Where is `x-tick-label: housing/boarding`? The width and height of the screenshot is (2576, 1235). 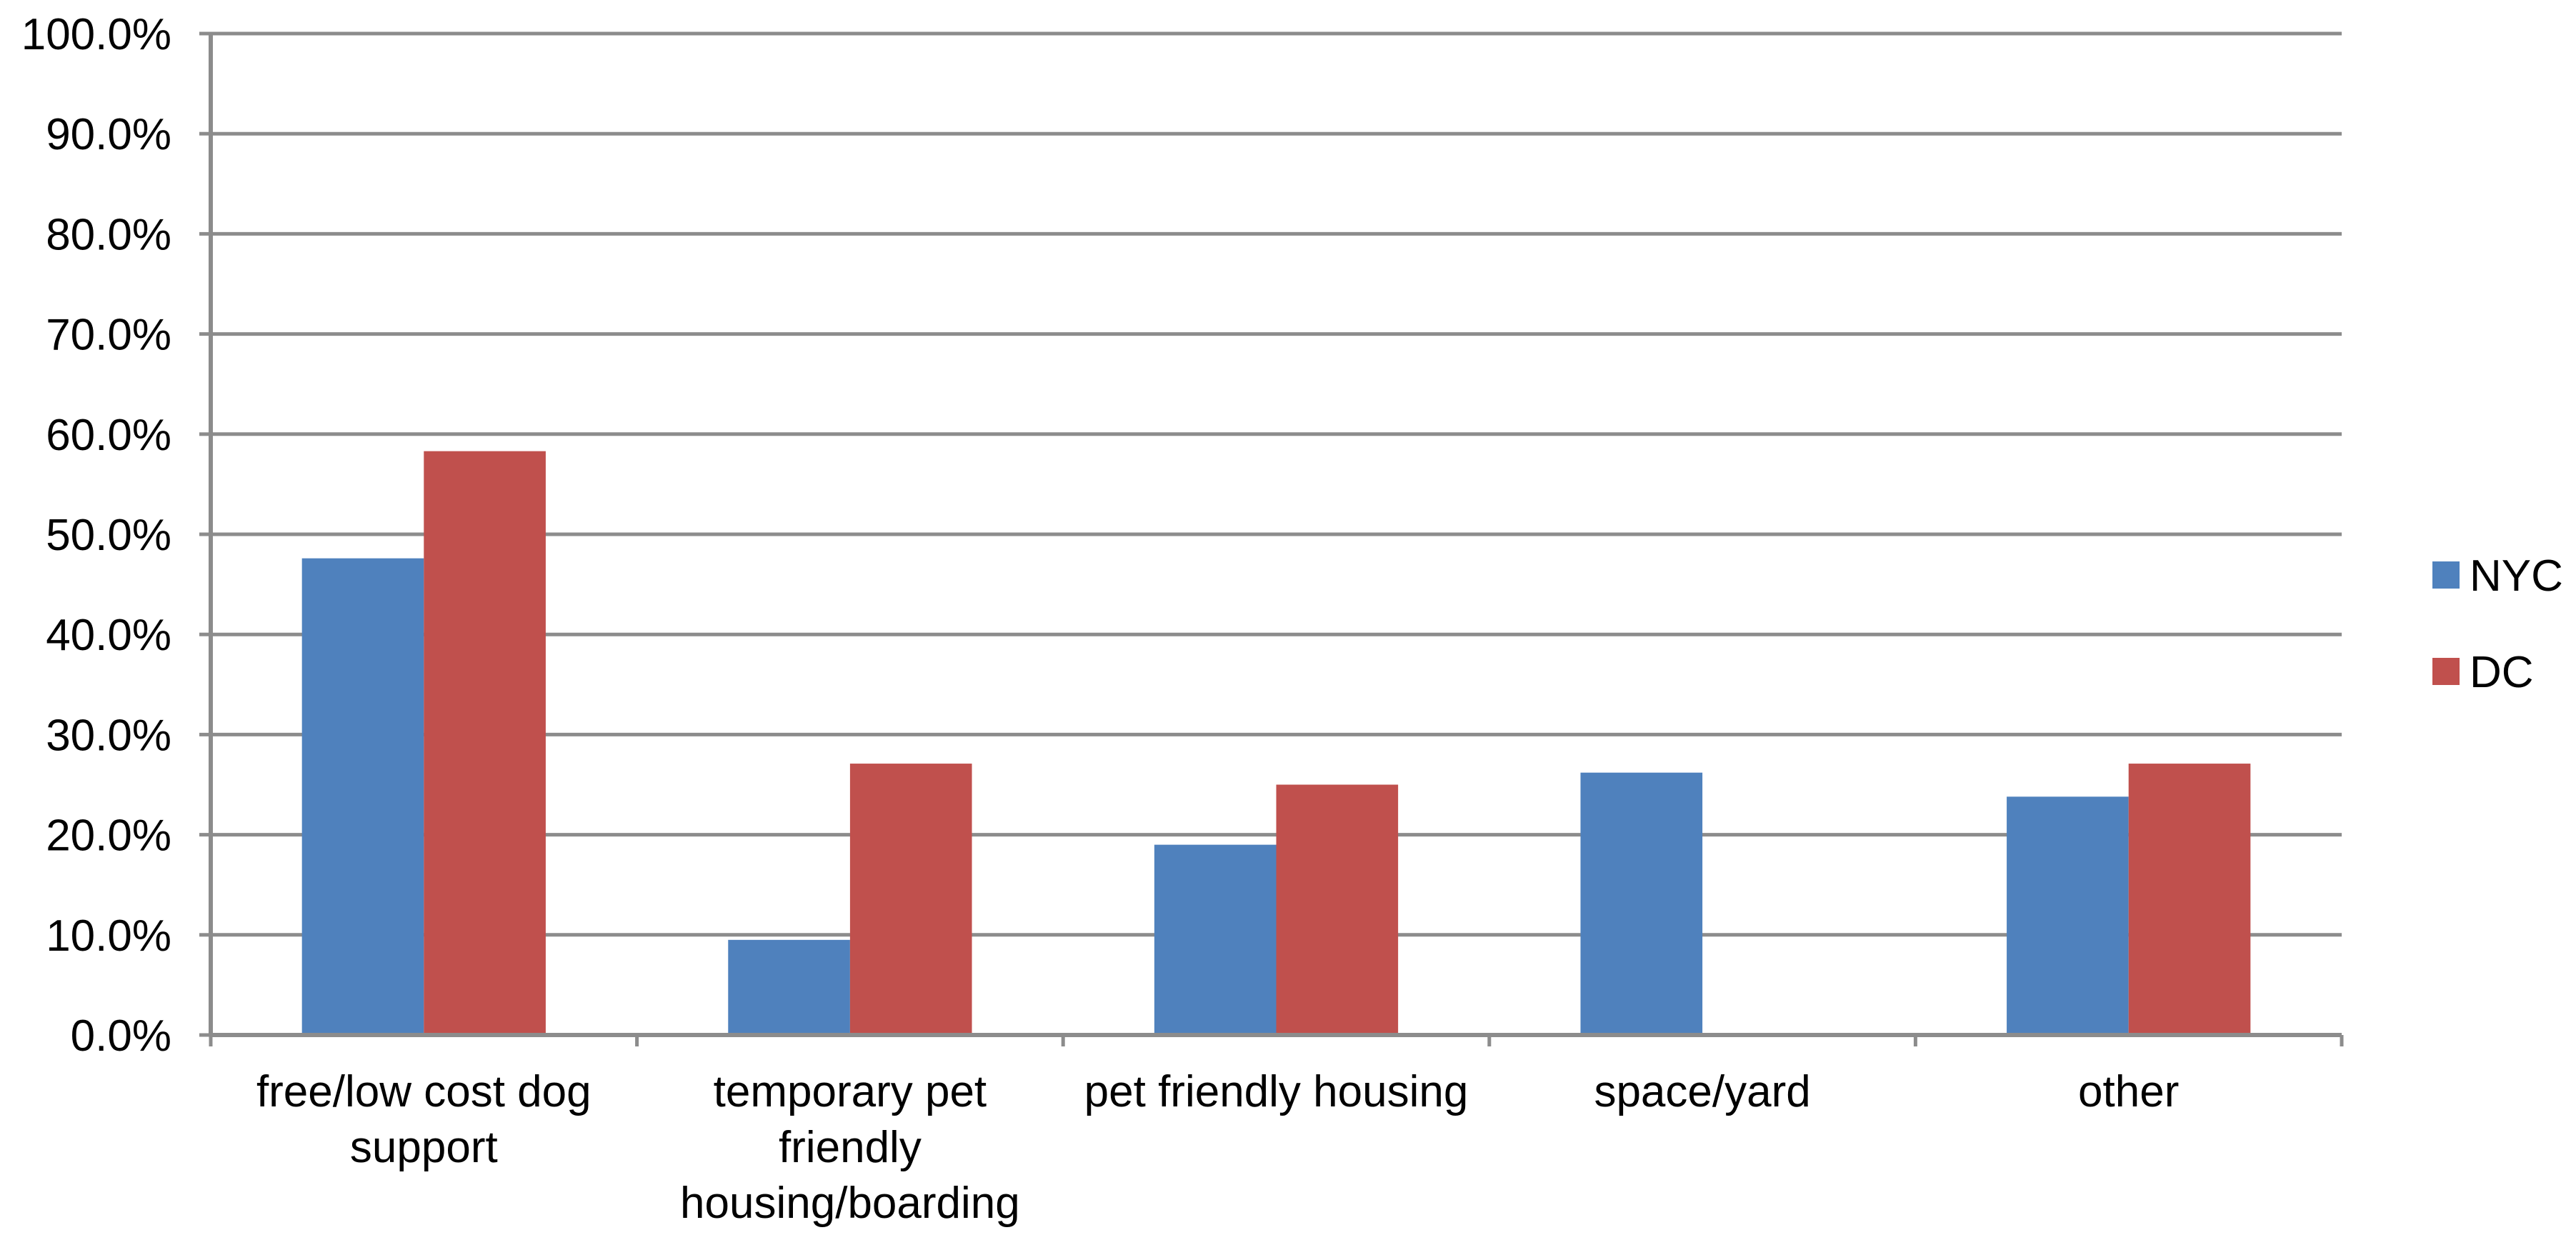
x-tick-label: housing/boarding is located at coordinates (850, 1203).